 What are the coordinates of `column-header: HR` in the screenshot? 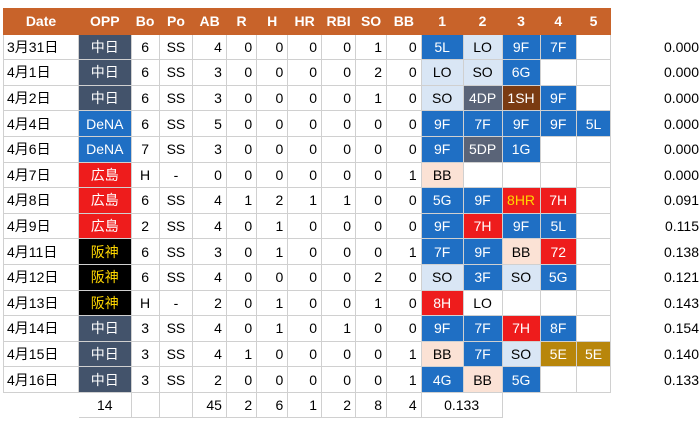 It's located at (305, 21).